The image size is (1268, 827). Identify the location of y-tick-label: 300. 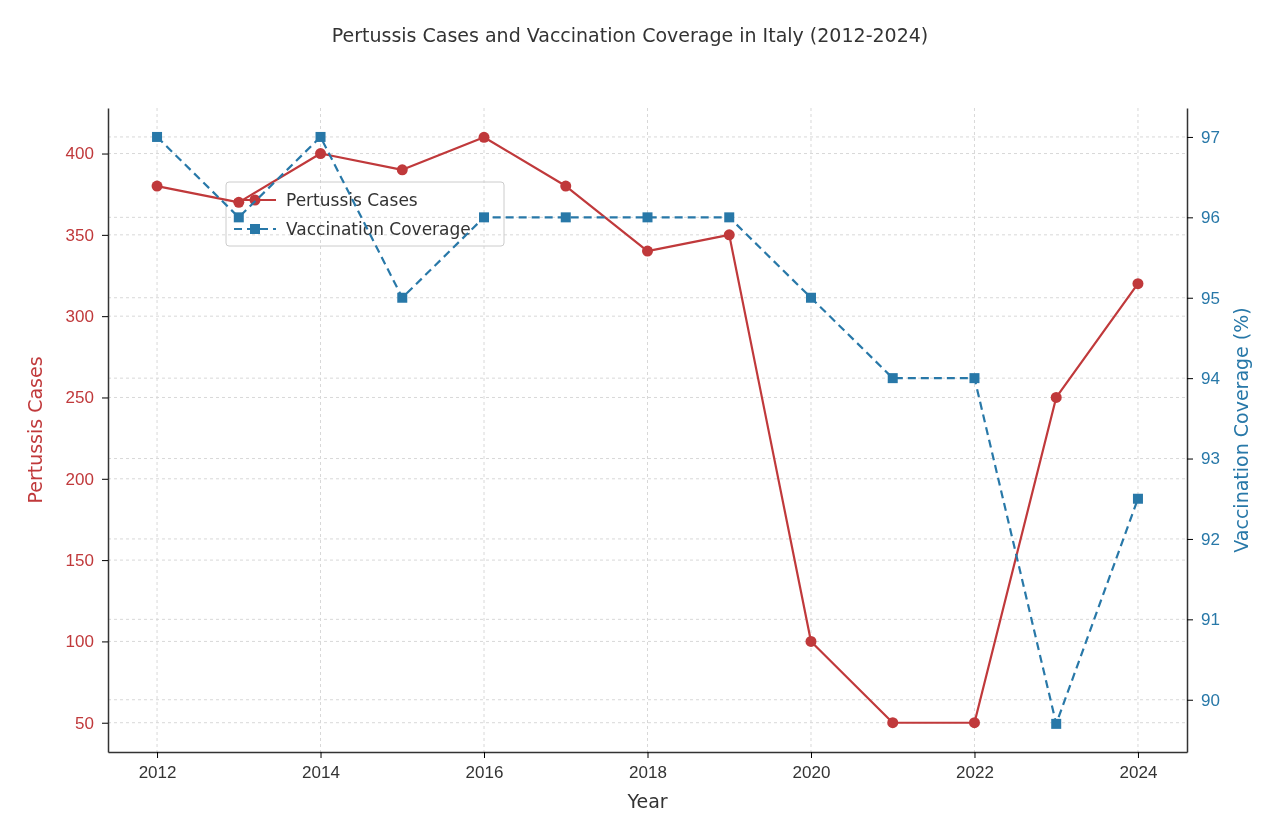
(79, 317).